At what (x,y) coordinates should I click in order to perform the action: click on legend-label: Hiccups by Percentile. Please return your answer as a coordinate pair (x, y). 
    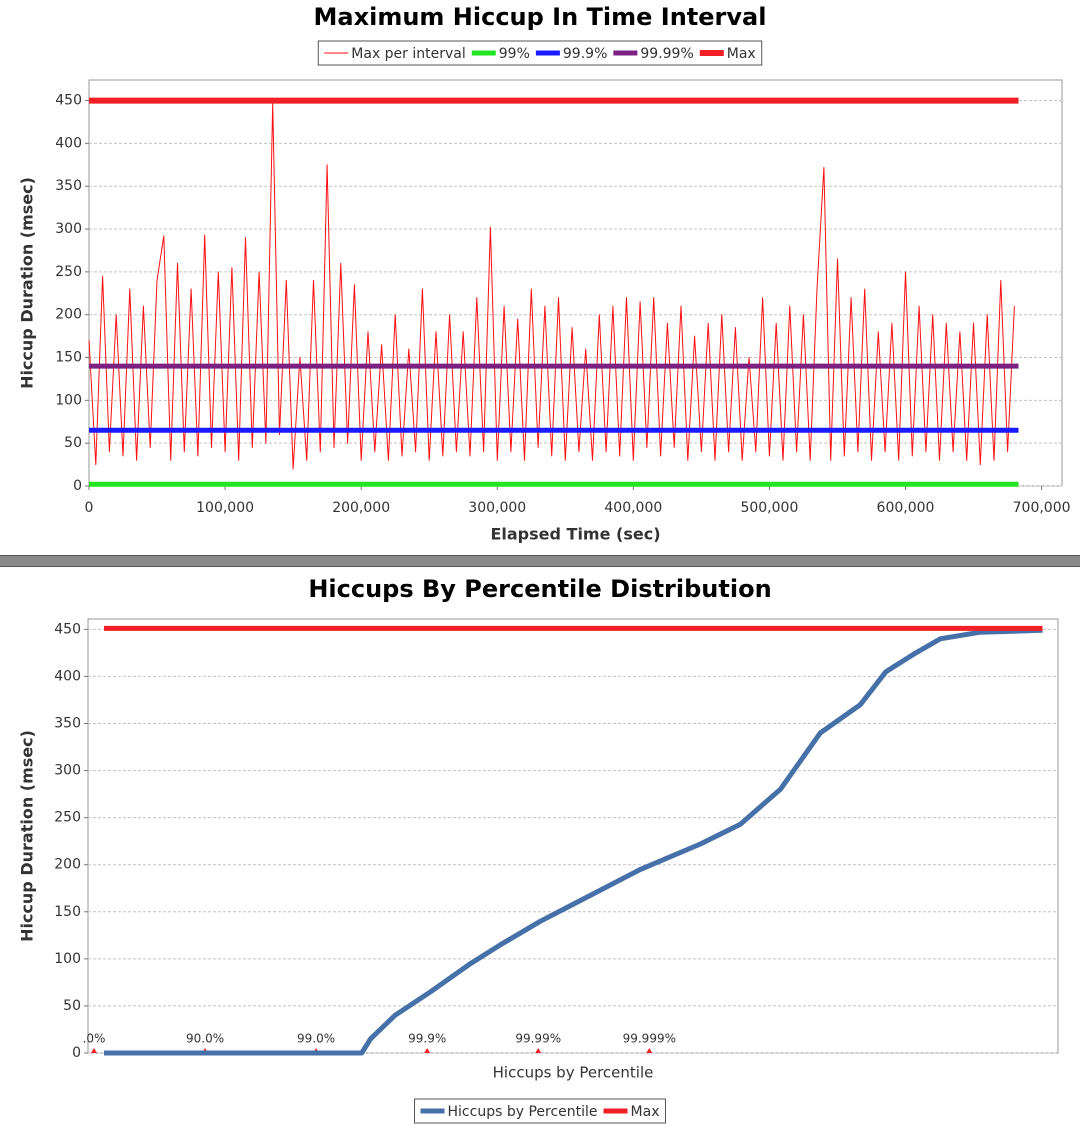
    Looking at the image, I should click on (523, 1112).